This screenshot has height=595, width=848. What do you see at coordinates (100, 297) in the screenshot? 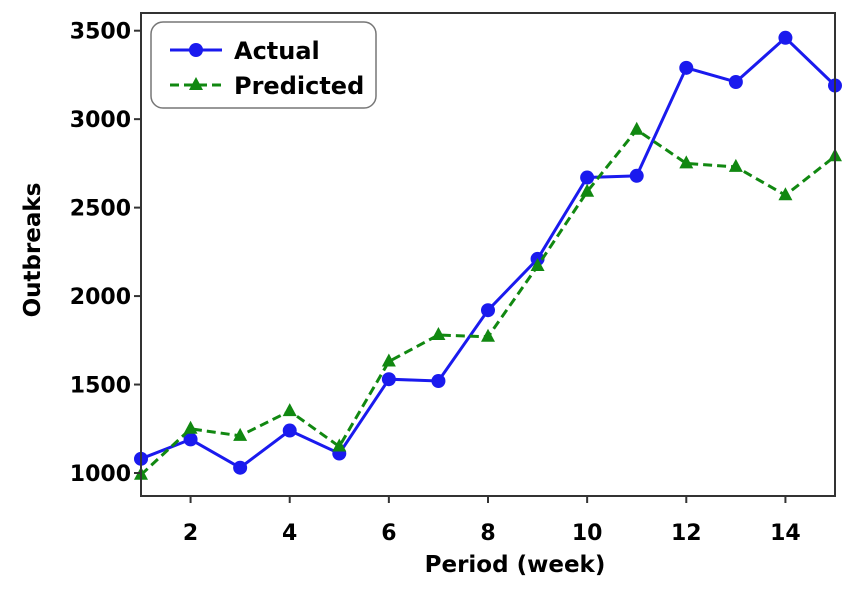
I see `y-tick-label: 2000` at bounding box center [100, 297].